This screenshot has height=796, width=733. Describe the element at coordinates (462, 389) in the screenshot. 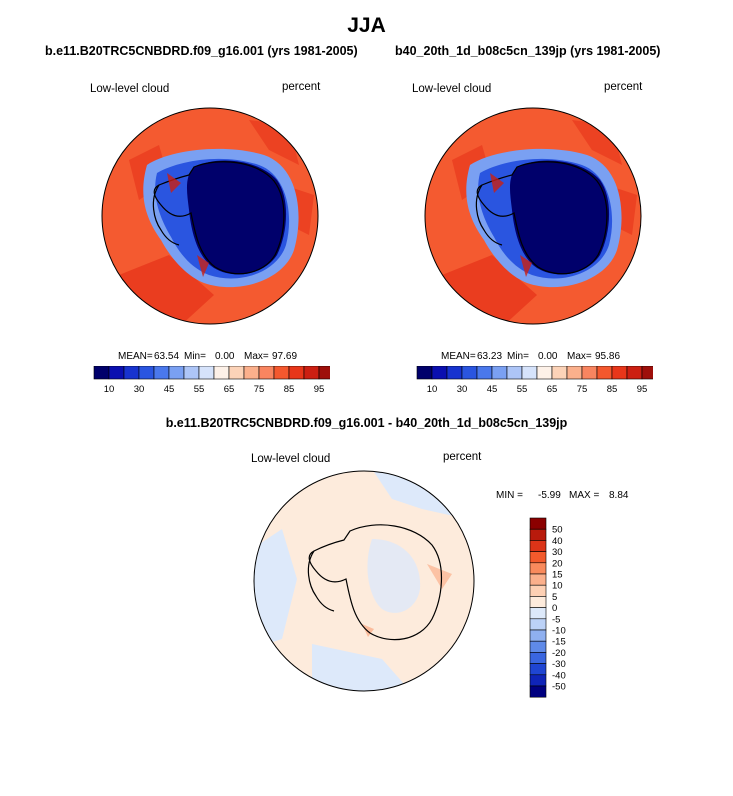

I see `panel-2-colorbar-tick-label: 30` at that location.